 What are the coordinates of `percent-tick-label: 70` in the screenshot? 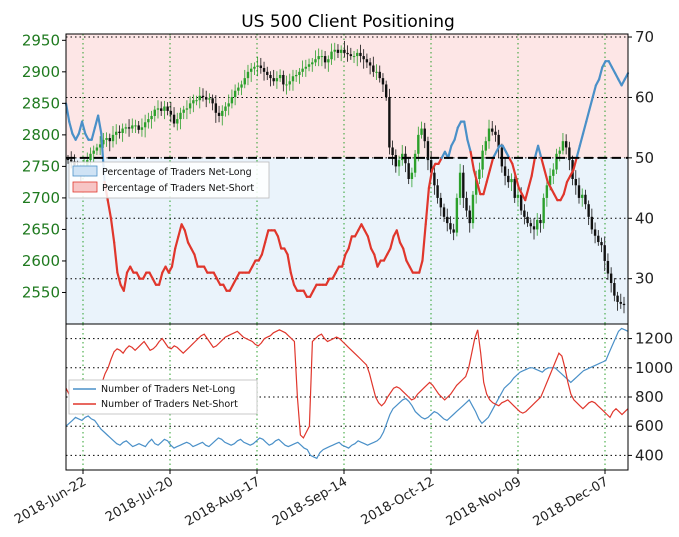 It's located at (644, 37).